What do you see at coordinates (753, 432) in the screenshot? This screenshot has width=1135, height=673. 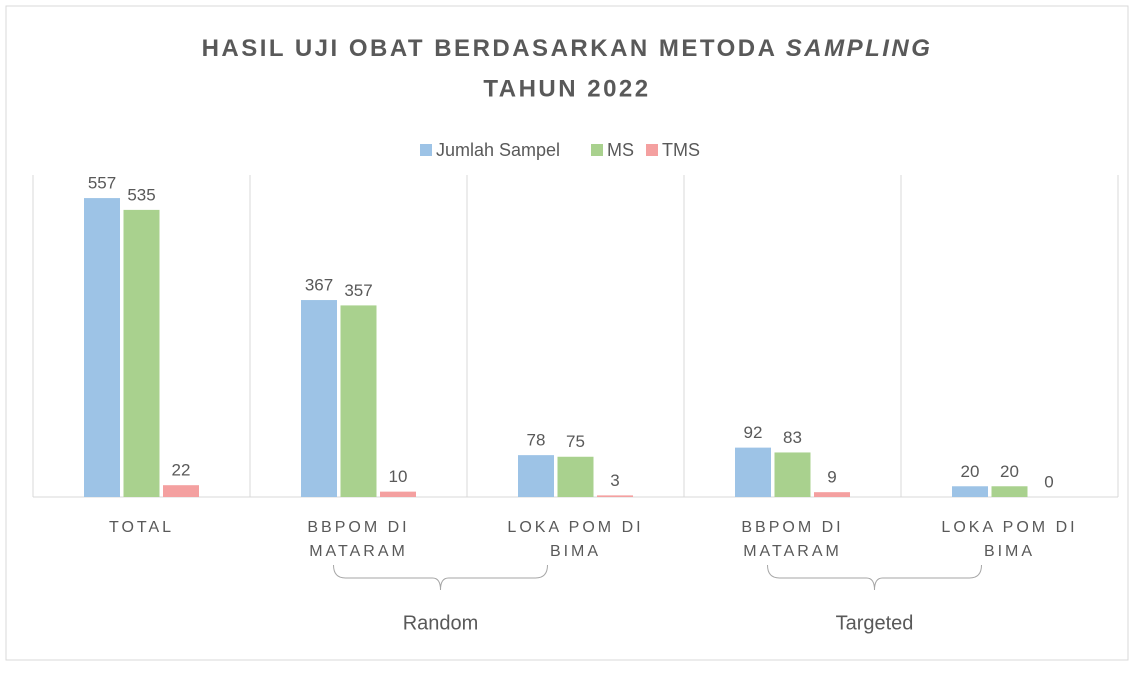 I see `data-label: 92` at bounding box center [753, 432].